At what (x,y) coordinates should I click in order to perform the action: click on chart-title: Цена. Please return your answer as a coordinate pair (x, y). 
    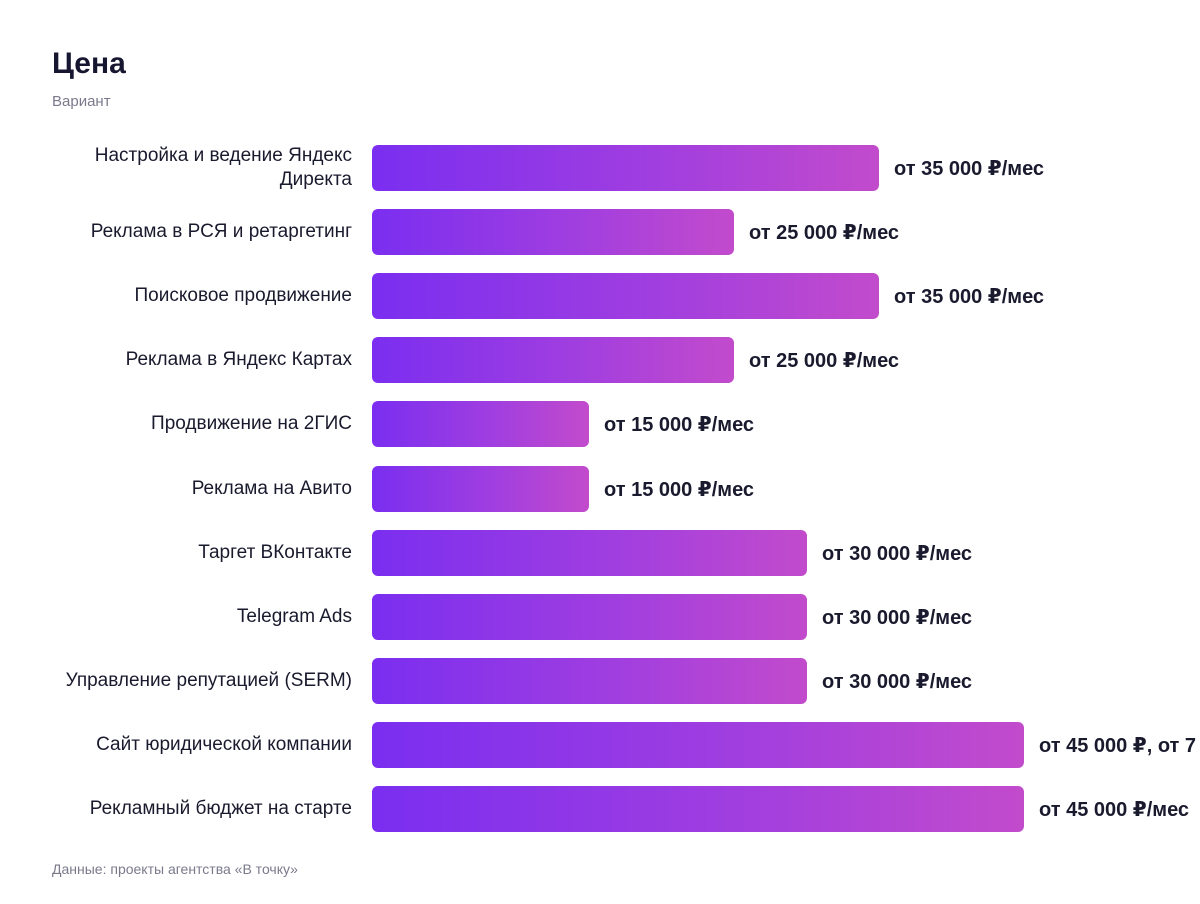
    Looking at the image, I should click on (89, 63).